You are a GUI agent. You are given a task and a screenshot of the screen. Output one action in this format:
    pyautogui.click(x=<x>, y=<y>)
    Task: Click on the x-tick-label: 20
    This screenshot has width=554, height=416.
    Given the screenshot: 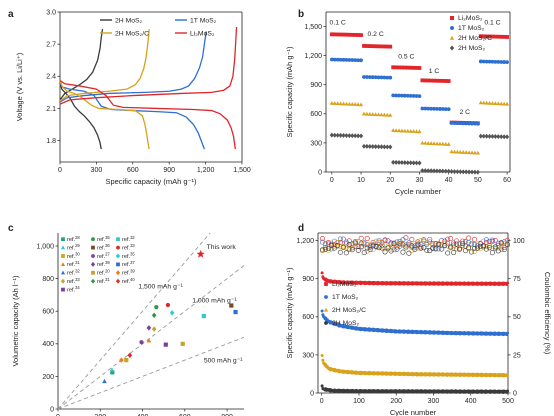 What is the action you would take?
    pyautogui.click(x=390, y=180)
    